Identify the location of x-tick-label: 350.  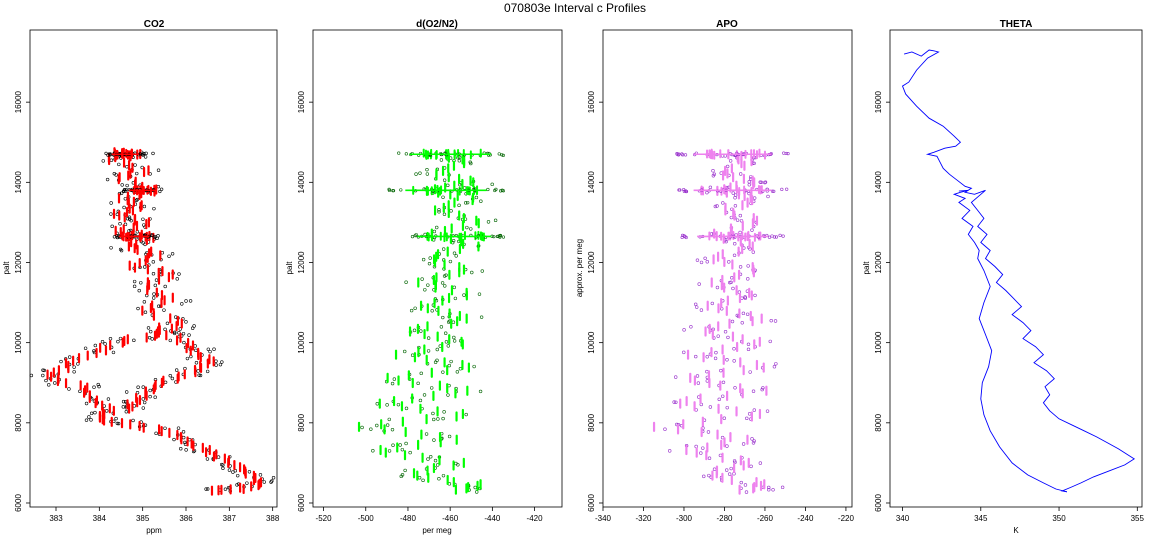
(1059, 518).